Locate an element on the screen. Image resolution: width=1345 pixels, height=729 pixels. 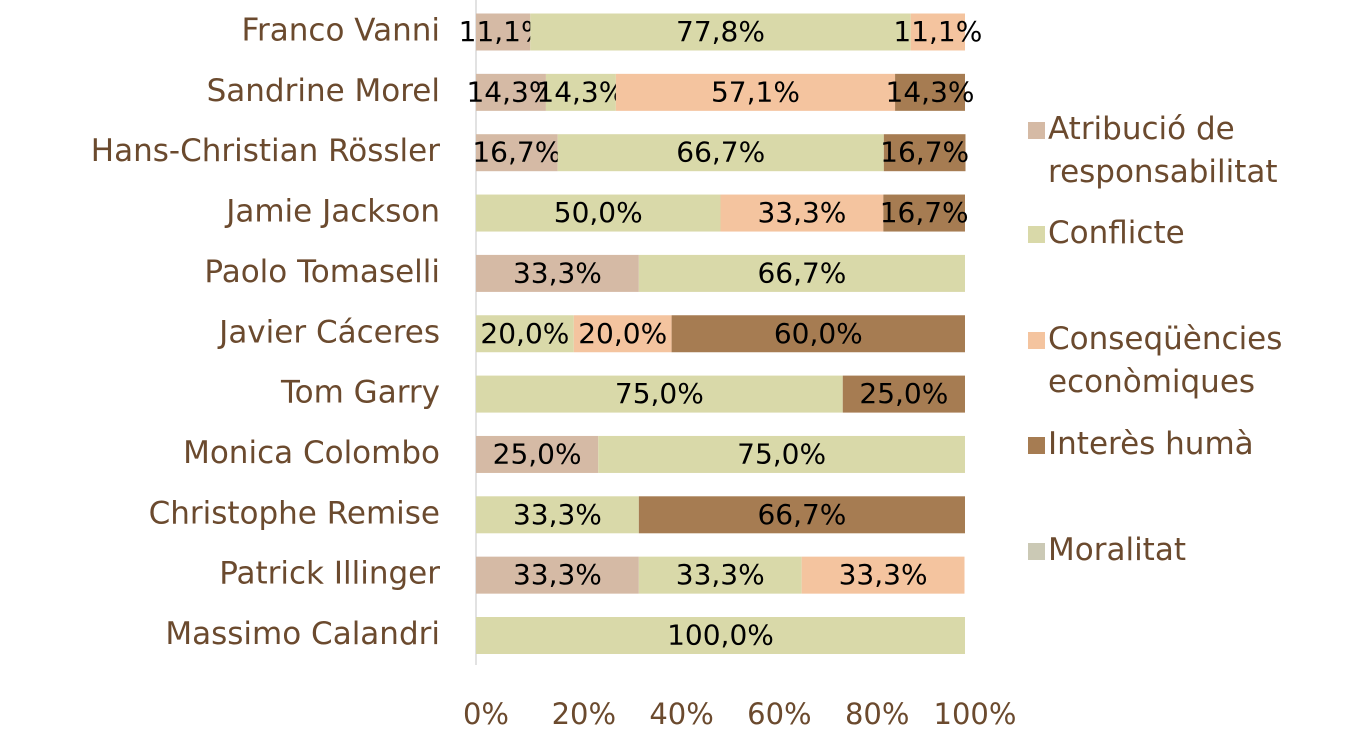
x-tick-label: 40% is located at coordinates (681, 713).